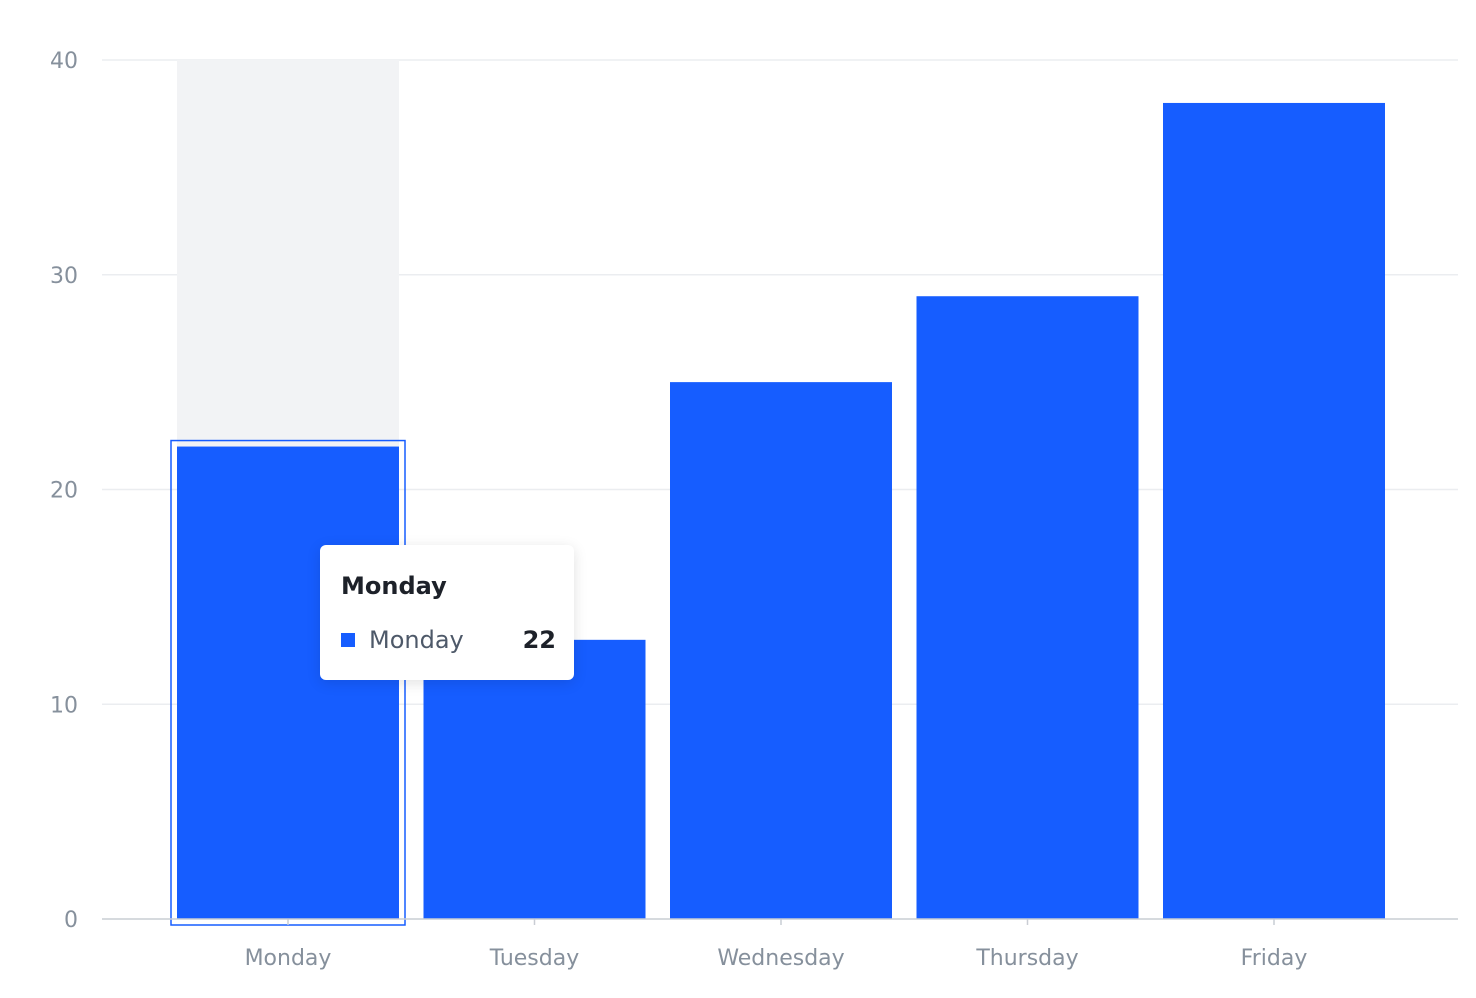 The height and width of the screenshot is (998, 1476). Describe the element at coordinates (539, 640) in the screenshot. I see `tooltip-series-value: 22` at that location.